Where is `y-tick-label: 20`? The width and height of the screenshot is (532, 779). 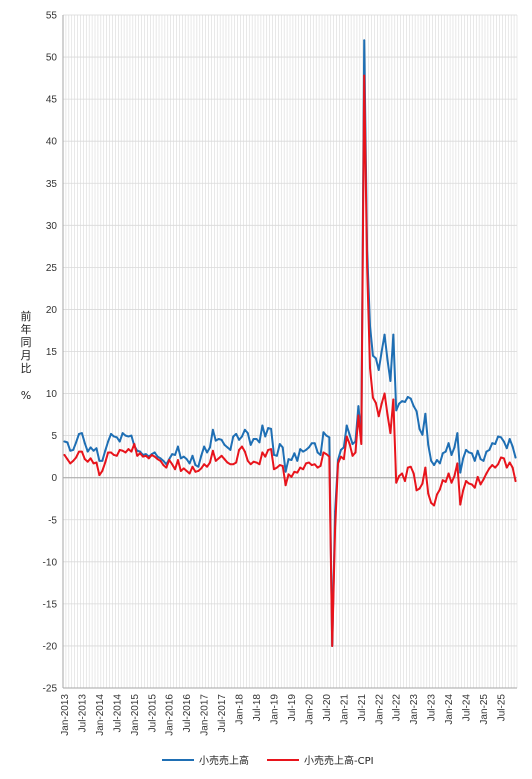 y-tick-label: 20 is located at coordinates (52, 310).